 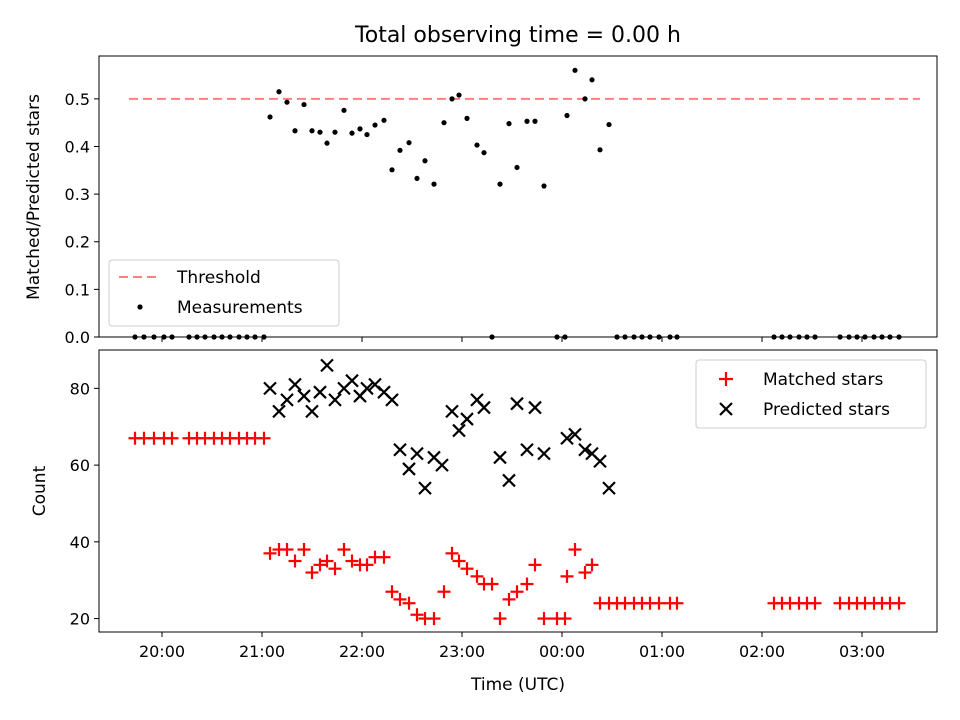 What do you see at coordinates (512, 646) in the screenshot?
I see `bottom-x-axis: 20:00 21:00 22:00 23:00 00:00 01:00 02:00 03:00` at bounding box center [512, 646].